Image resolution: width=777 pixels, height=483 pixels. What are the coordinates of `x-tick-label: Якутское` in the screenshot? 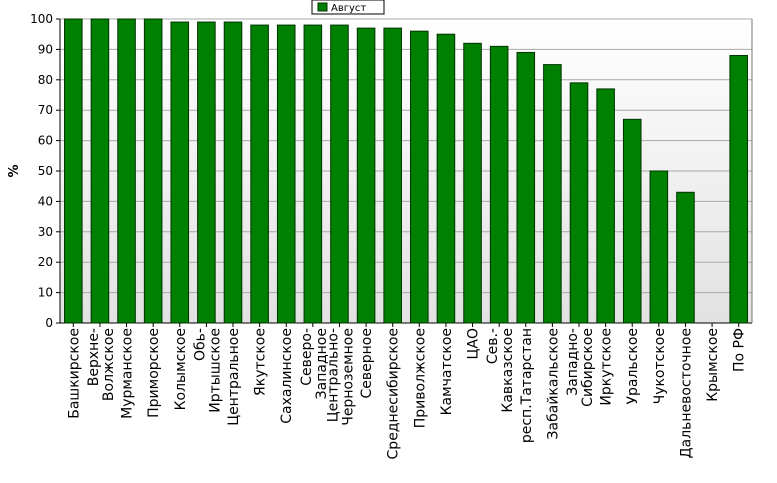 It's located at (261, 362).